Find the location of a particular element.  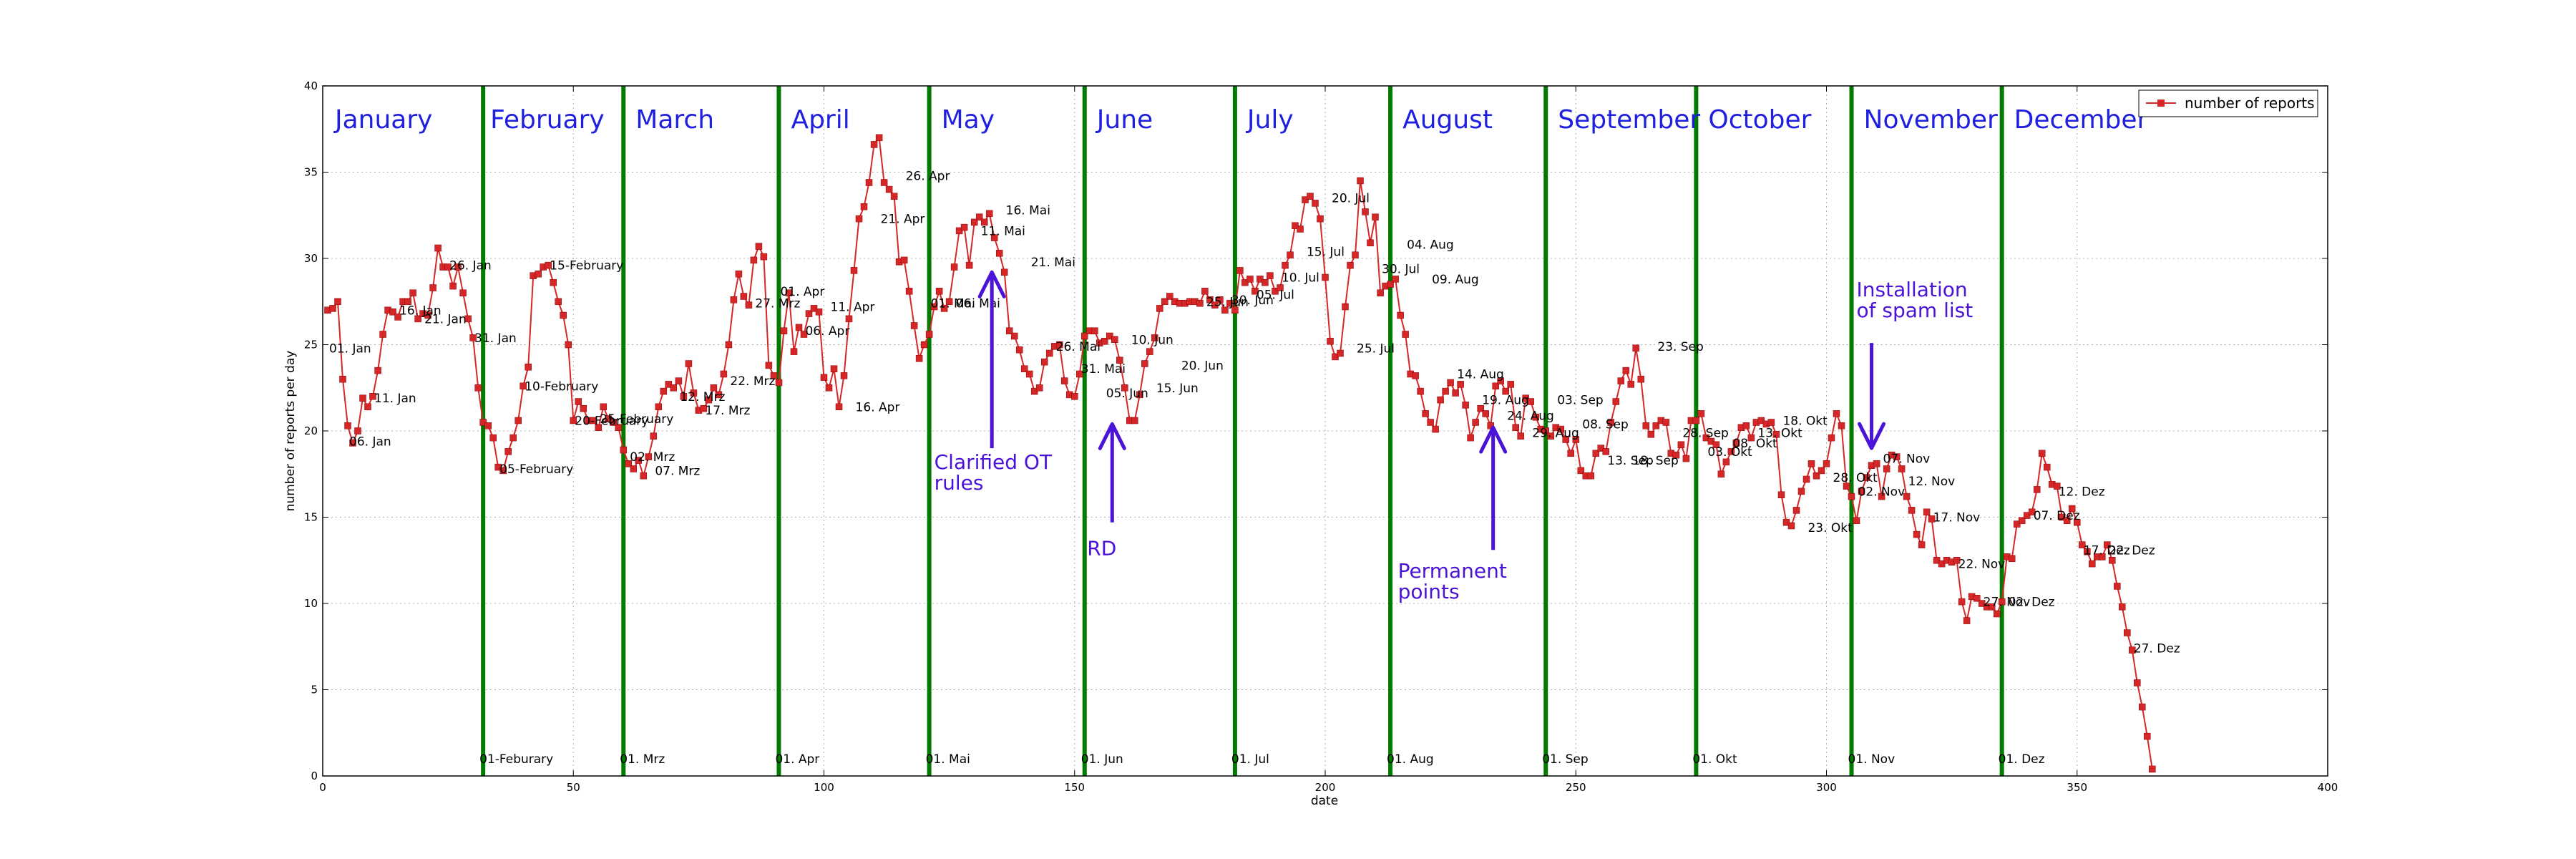

x-tick-label: 100 is located at coordinates (824, 787).